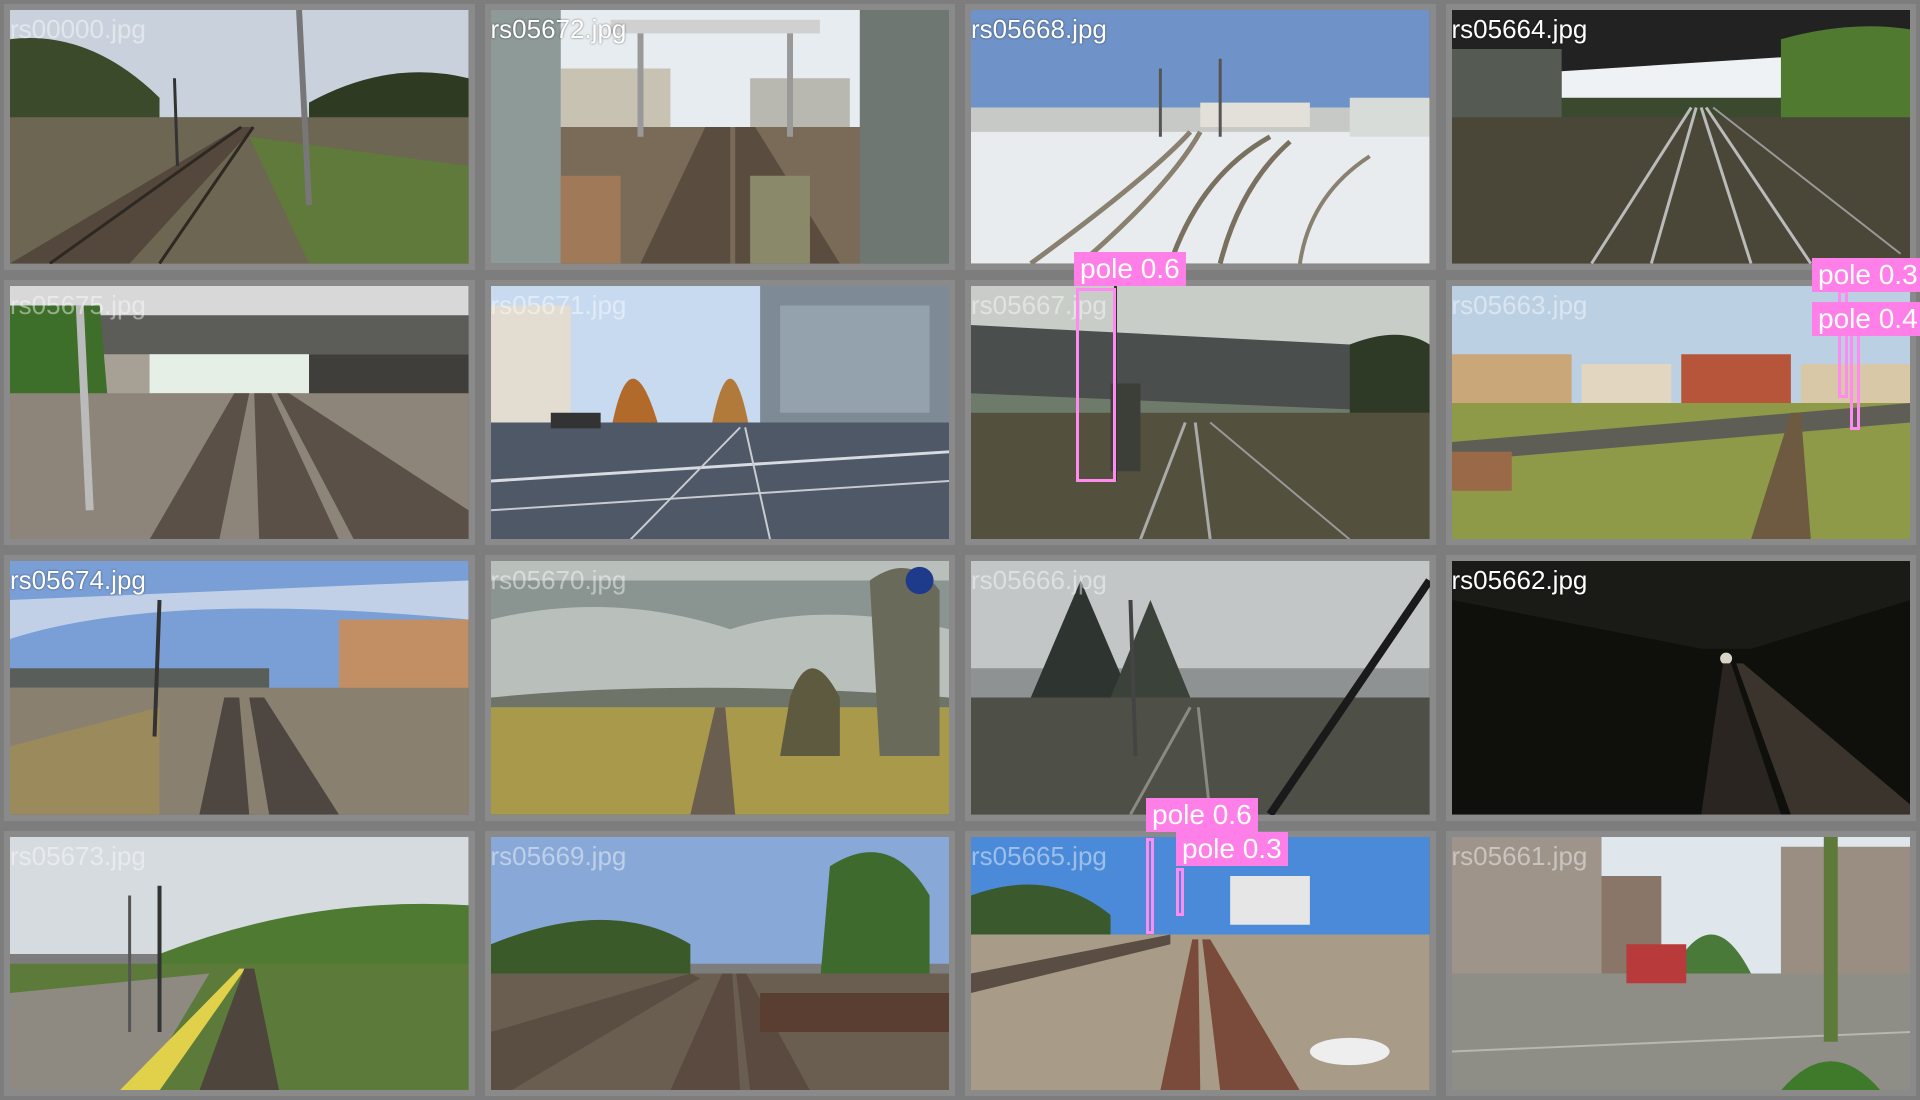 The image size is (1920, 1100). I want to click on tile-rs05666: rs05666.jpg, so click(1200, 688).